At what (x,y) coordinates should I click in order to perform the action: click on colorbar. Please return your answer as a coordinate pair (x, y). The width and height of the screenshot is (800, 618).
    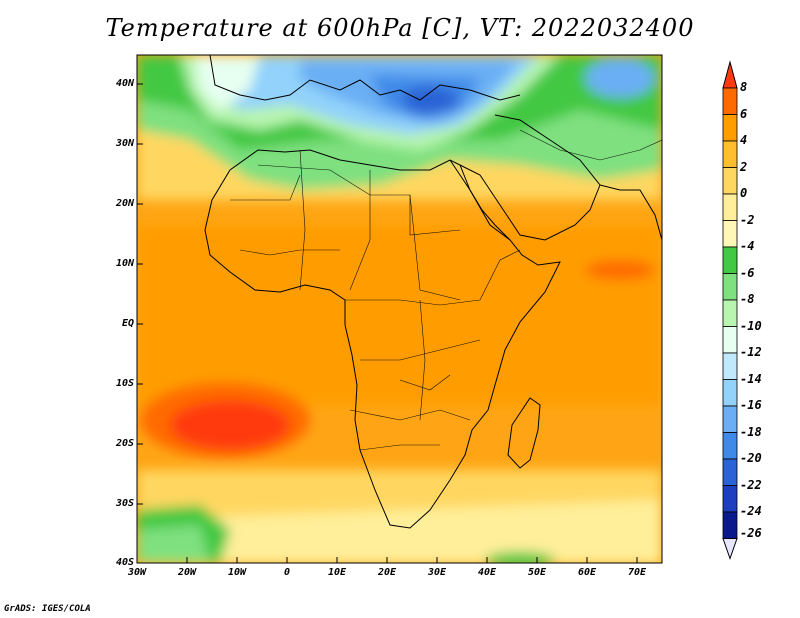
    Looking at the image, I should click on (730, 310).